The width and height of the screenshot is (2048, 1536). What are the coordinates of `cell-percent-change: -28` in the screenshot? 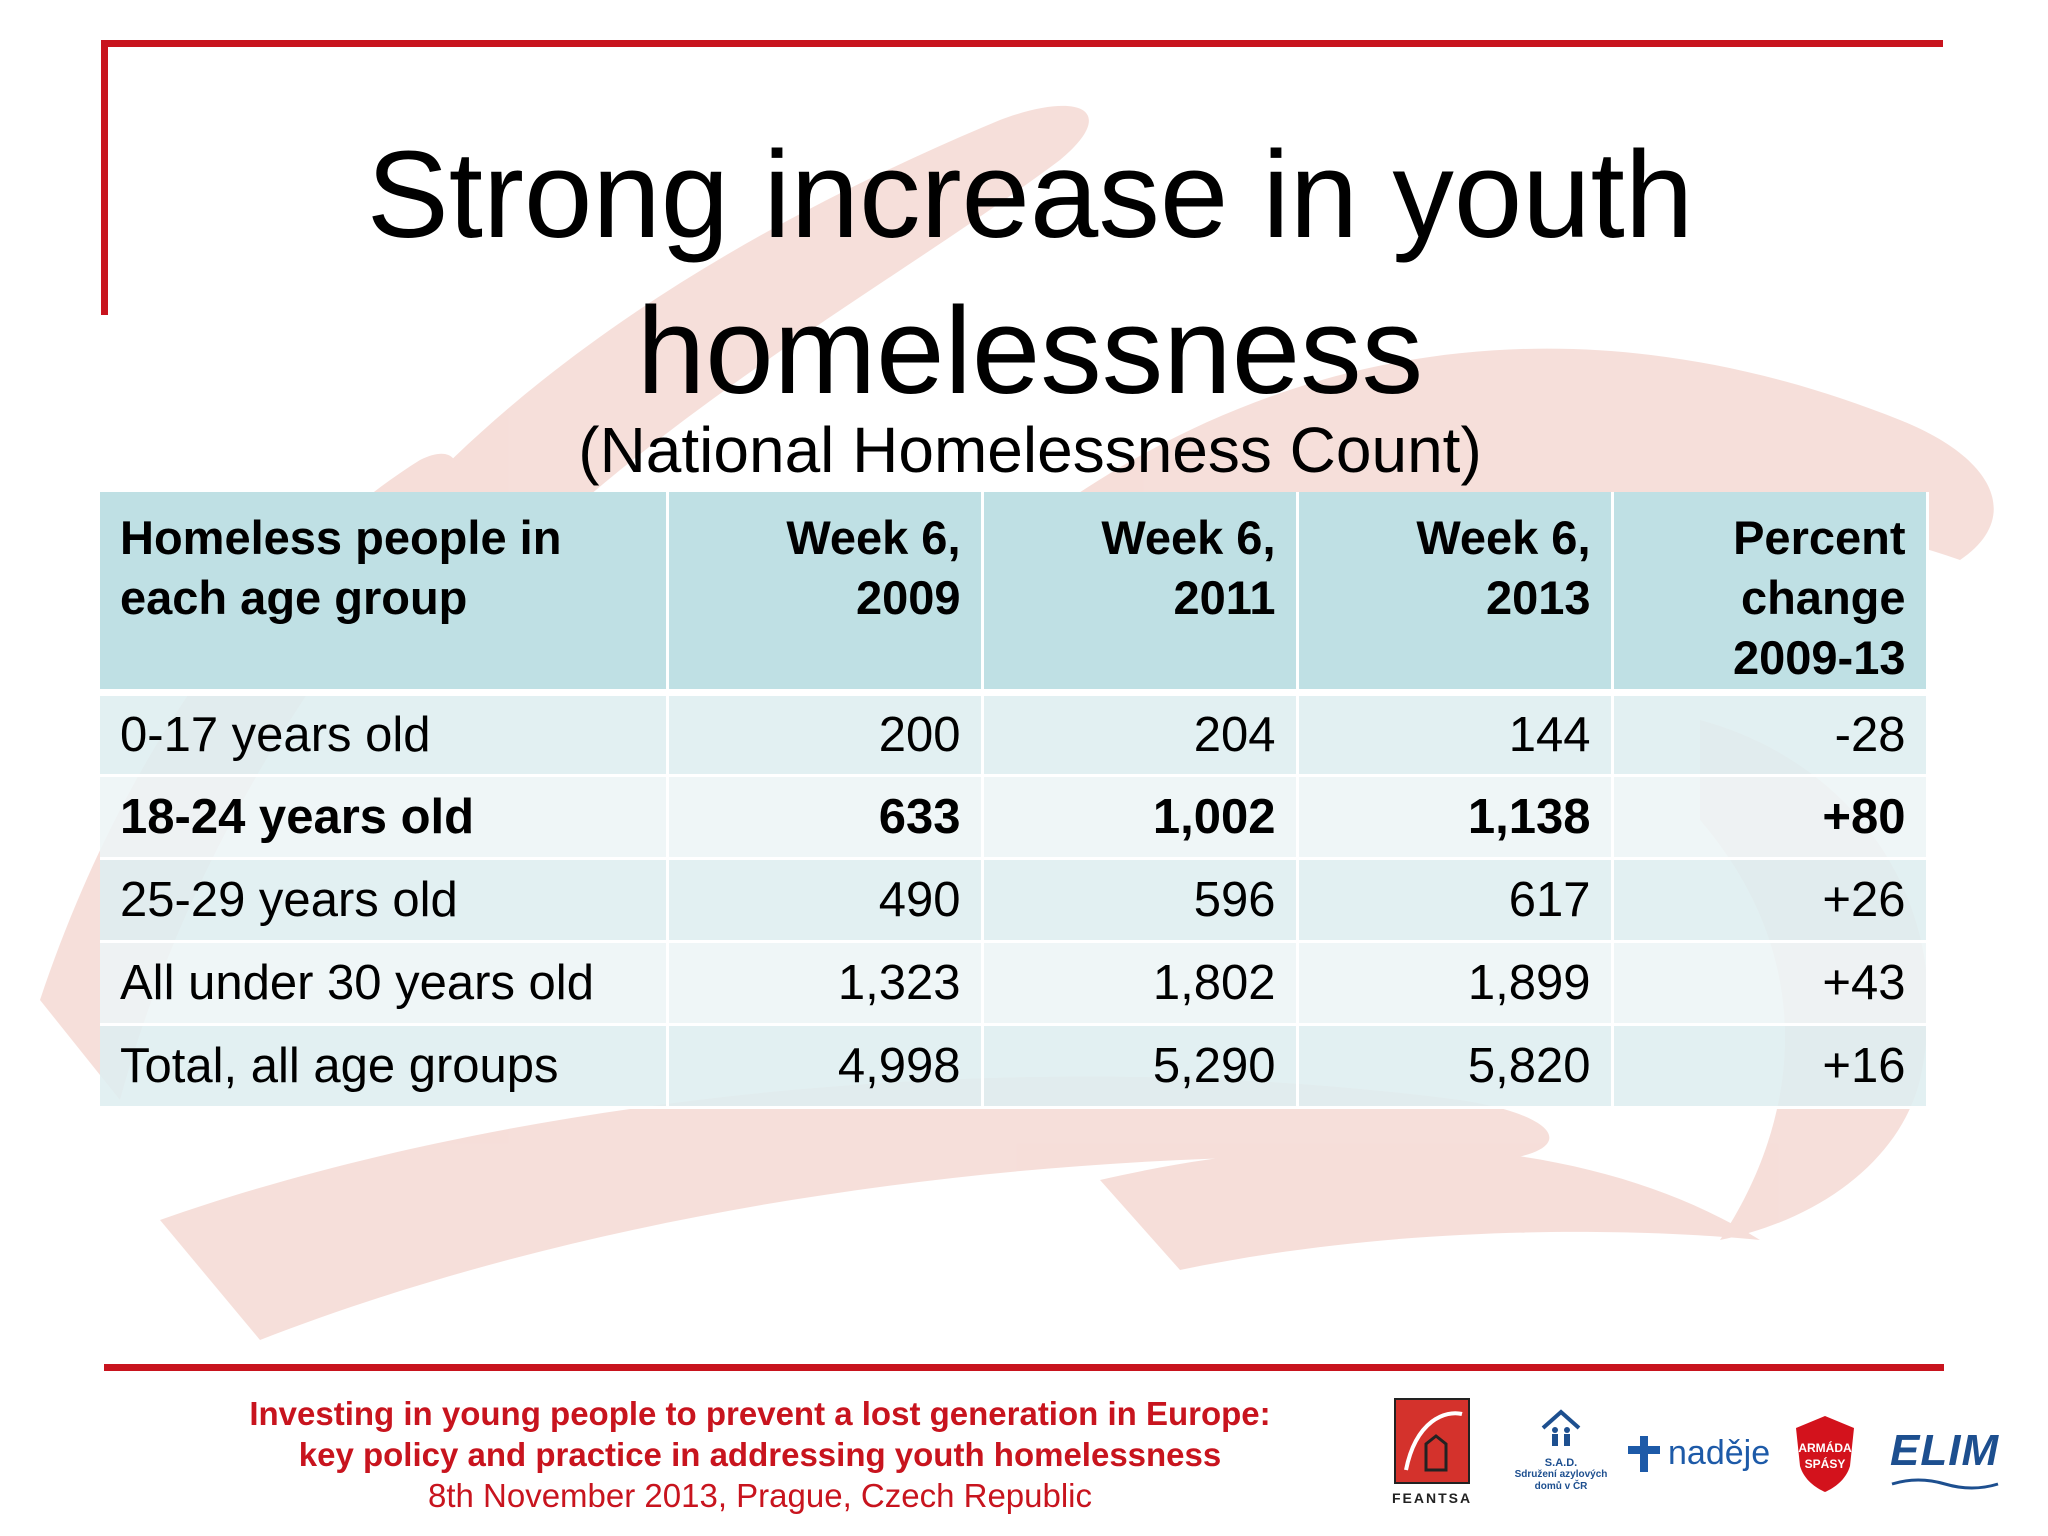 It's located at (1770, 734).